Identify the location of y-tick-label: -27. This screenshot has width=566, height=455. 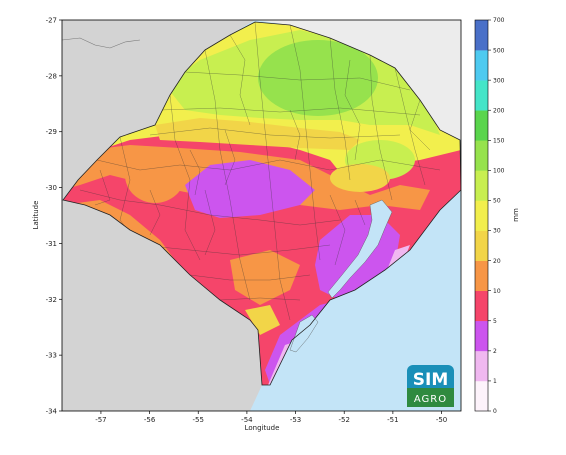
(51, 21).